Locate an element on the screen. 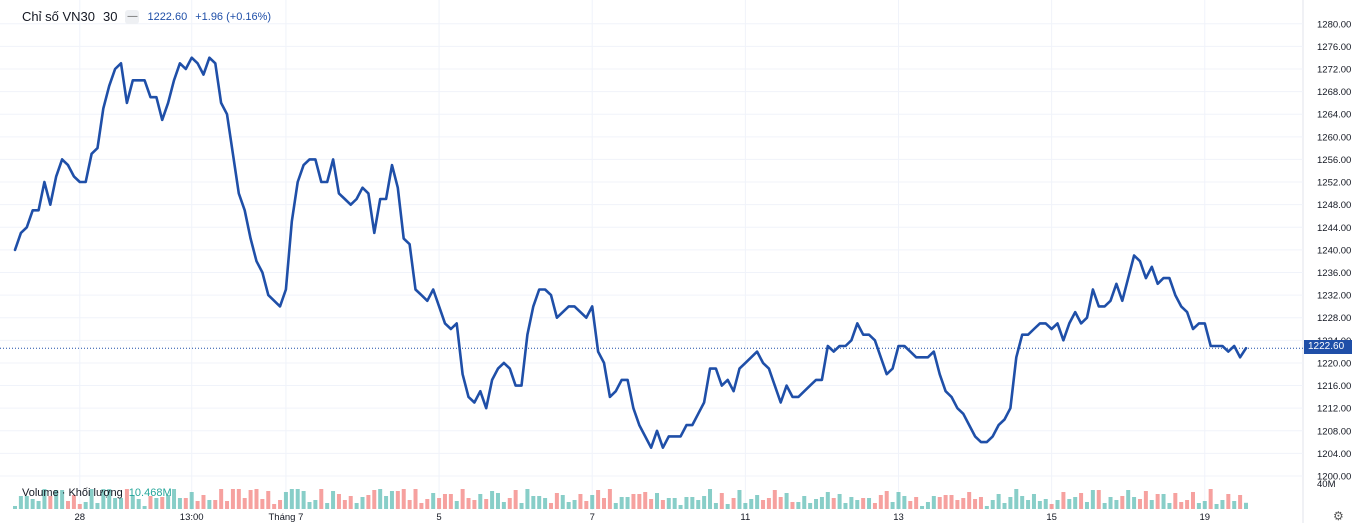 Image resolution: width=1352 pixels, height=523 pixels. x-tick-label: 15 is located at coordinates (1051, 517).